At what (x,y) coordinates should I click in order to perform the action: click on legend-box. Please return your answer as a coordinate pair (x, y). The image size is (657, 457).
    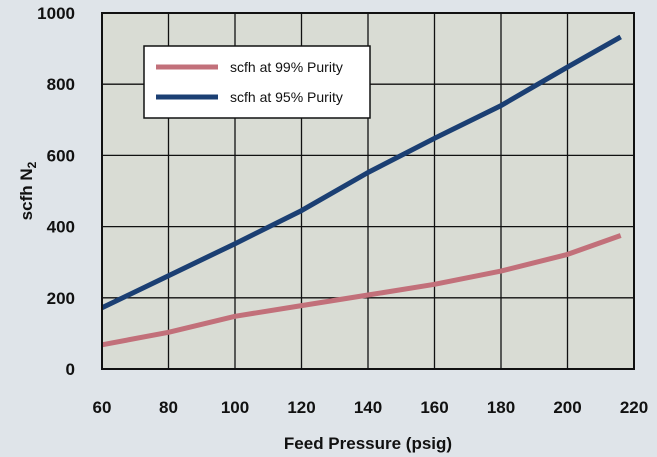
    Looking at the image, I should click on (257, 82).